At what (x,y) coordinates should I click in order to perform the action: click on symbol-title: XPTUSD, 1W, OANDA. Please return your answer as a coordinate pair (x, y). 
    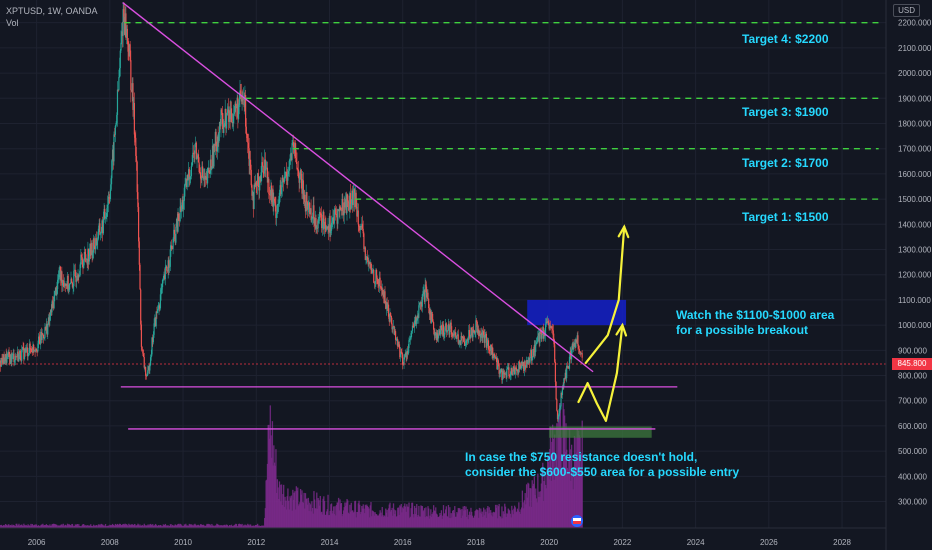
    Looking at the image, I should click on (52, 11).